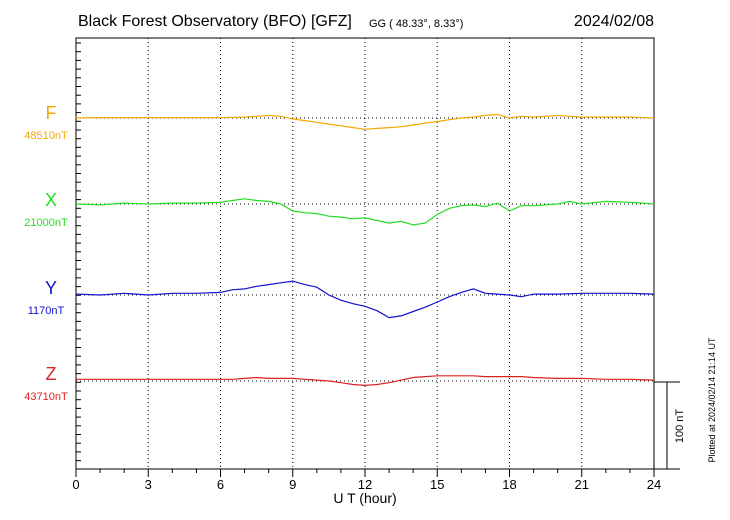 This screenshot has width=730, height=520. I want to click on chart-coordinates: GG ( 48.33°, 8.33°), so click(416, 24).